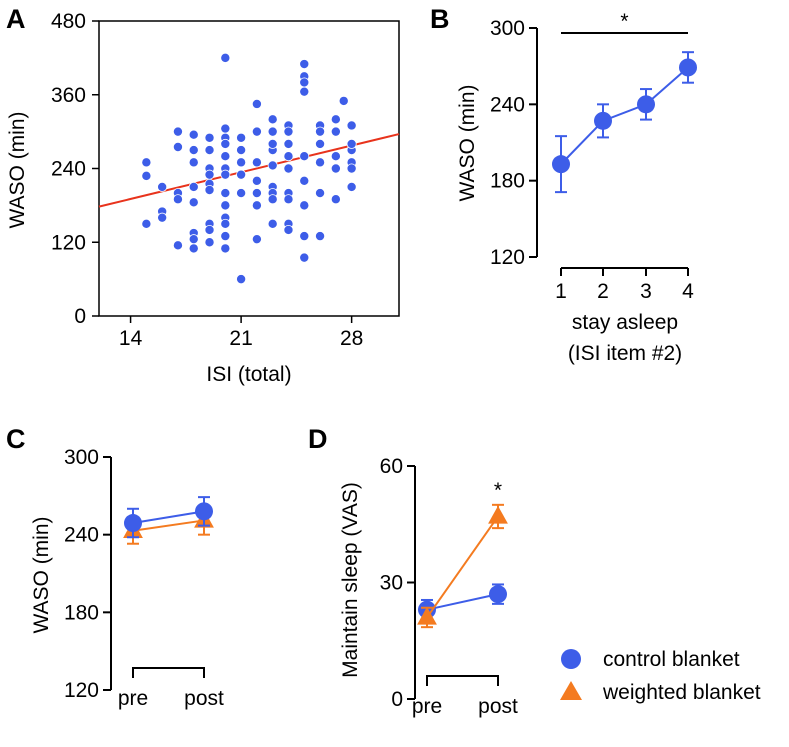 This screenshot has height=747, width=789. Describe the element at coordinates (646, 291) in the screenshot. I see `x-tick-label: 3` at that location.